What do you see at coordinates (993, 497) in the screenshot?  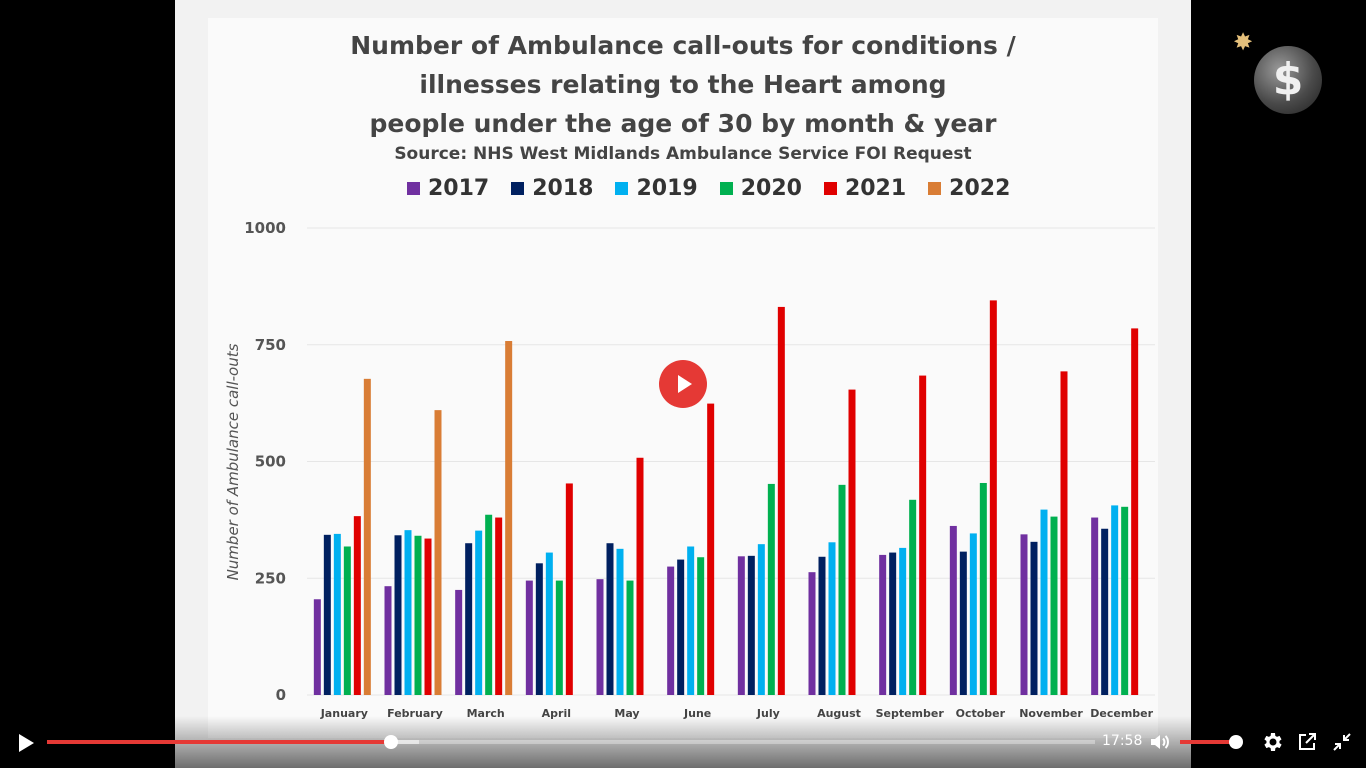 I see `bar-2021-october` at bounding box center [993, 497].